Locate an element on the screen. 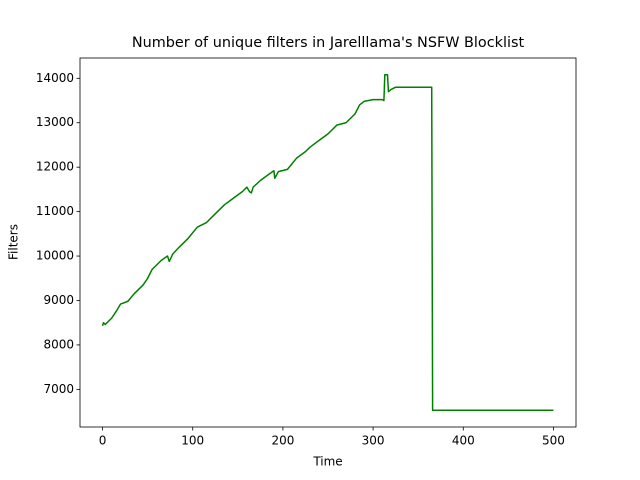 The image size is (640, 480). y-tick-label: 14000 is located at coordinates (55, 78).